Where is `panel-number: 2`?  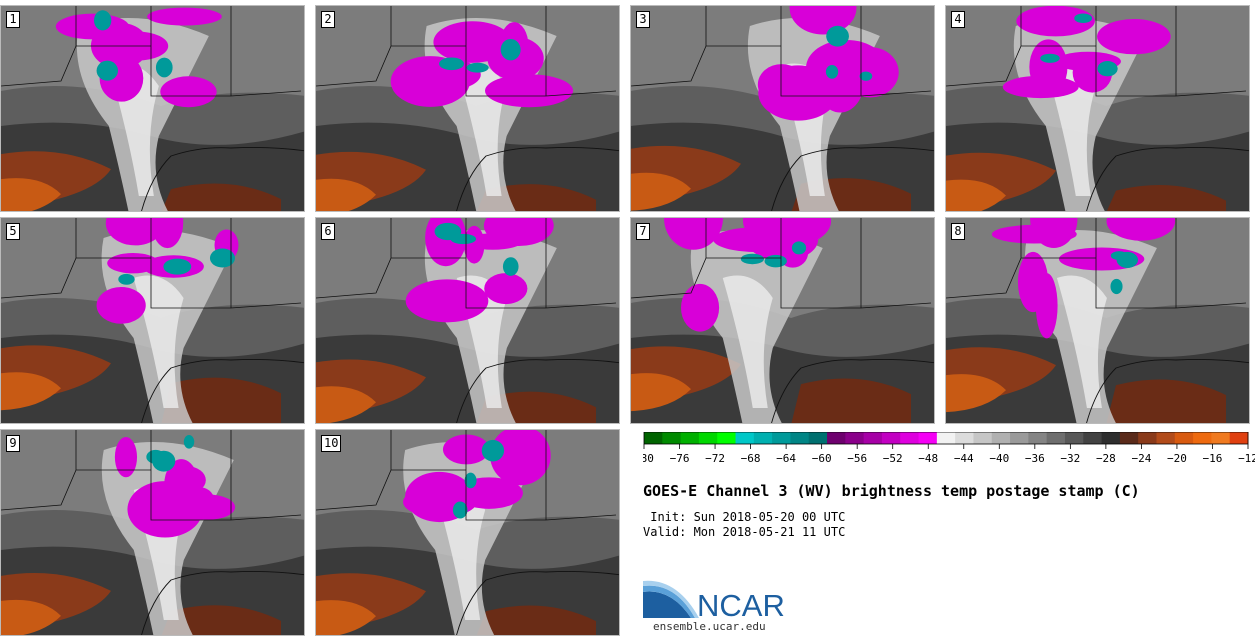
panel-number: 2 is located at coordinates (328, 19).